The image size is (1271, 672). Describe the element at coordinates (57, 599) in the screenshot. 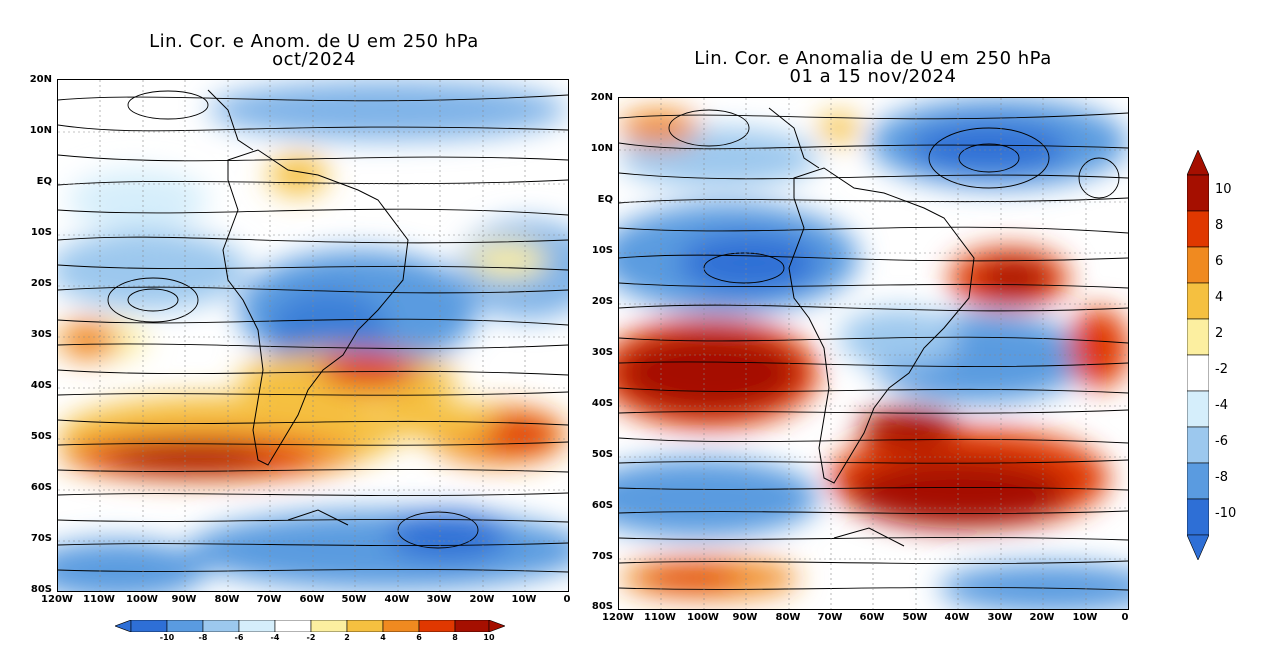

I see `left-lon-label: 120W` at that location.